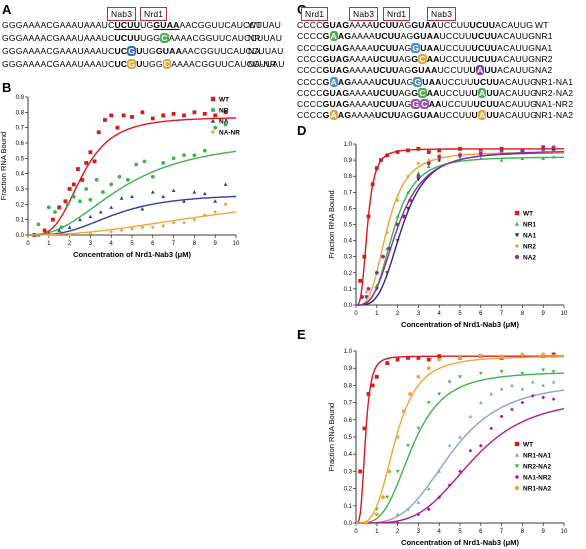 This screenshot has height=549, width=586. I want to click on y-tick-label: 0.5, so click(348, 226).